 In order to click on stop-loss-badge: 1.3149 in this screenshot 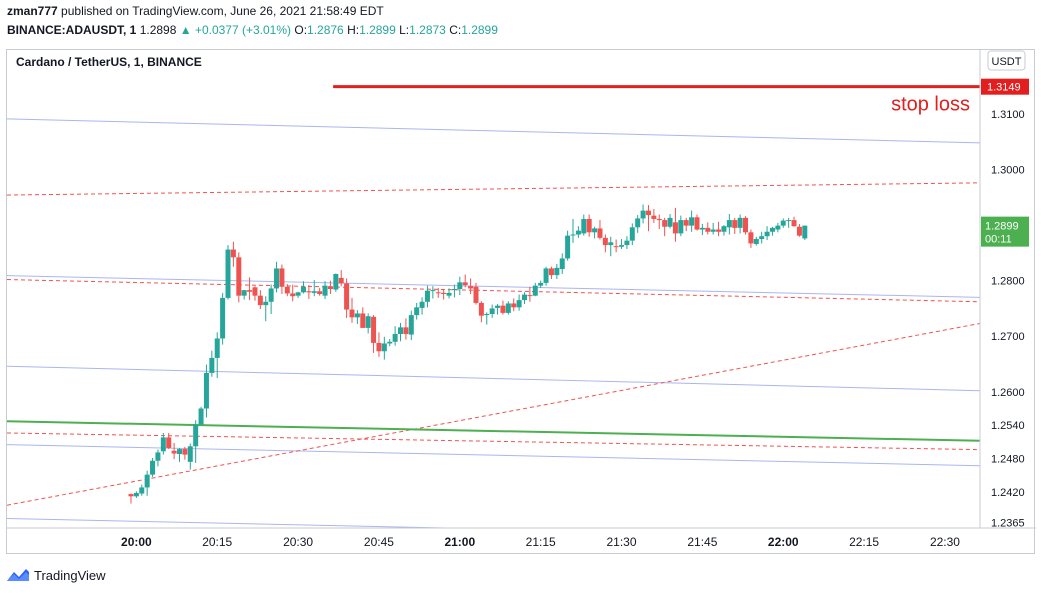, I will do `click(1005, 86)`.